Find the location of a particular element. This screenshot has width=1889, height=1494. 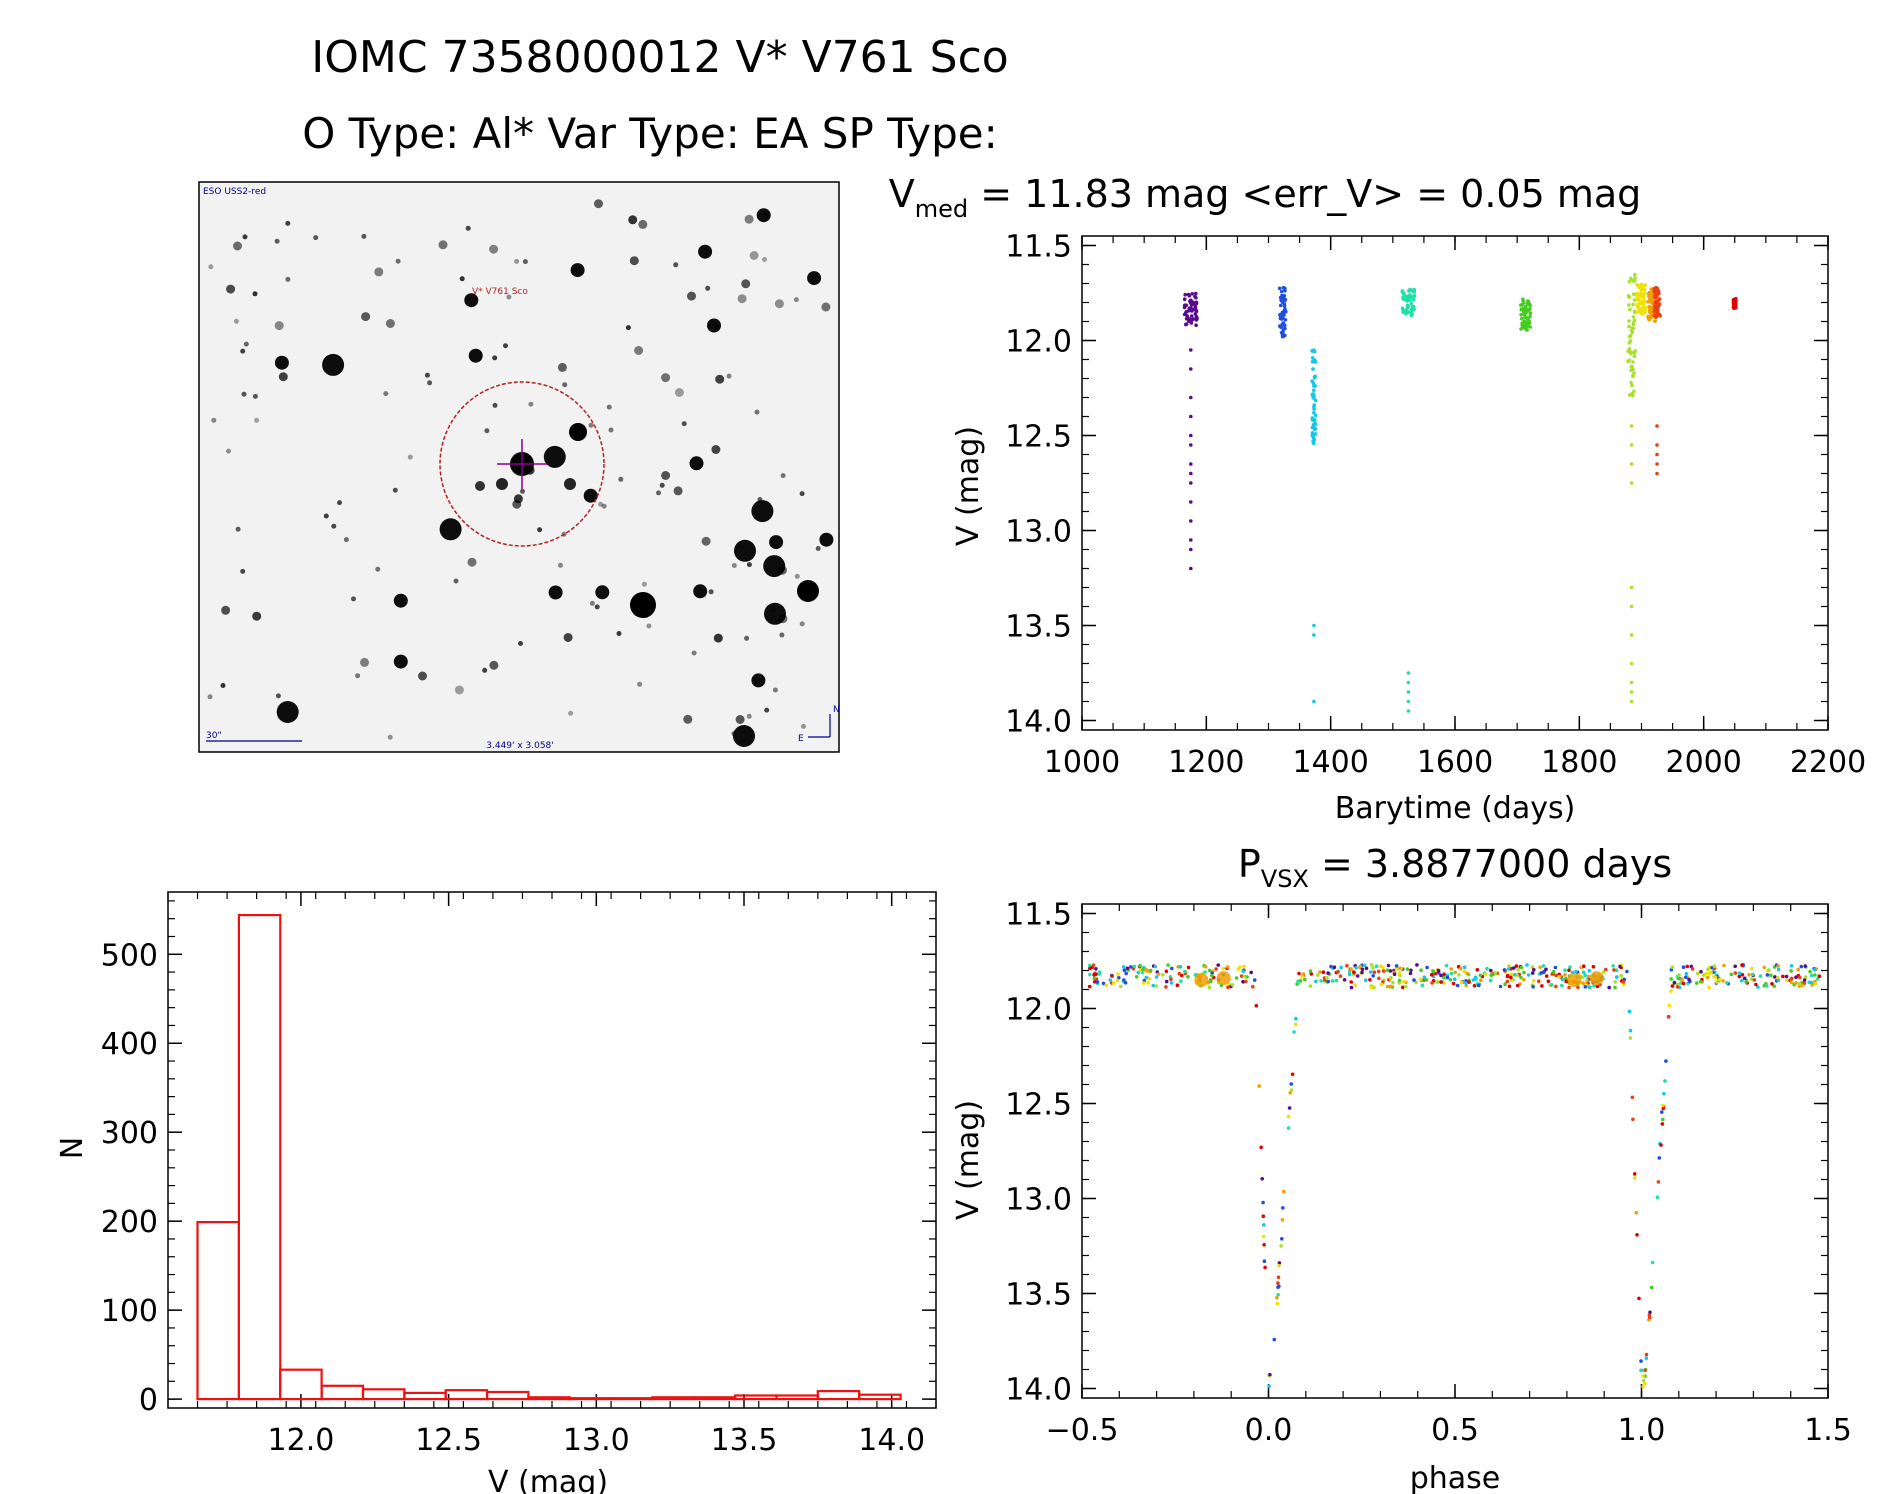

header-line1: IOMC 7358000012 V* V761 Sco is located at coordinates (659, 57).